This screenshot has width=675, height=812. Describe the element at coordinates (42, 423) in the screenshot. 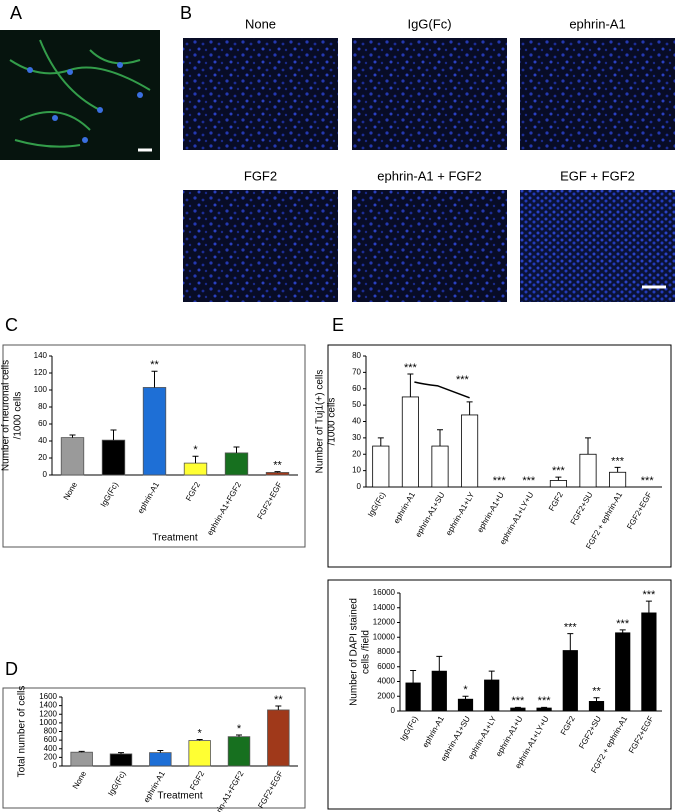

I see `y-tick-label: 60` at that location.